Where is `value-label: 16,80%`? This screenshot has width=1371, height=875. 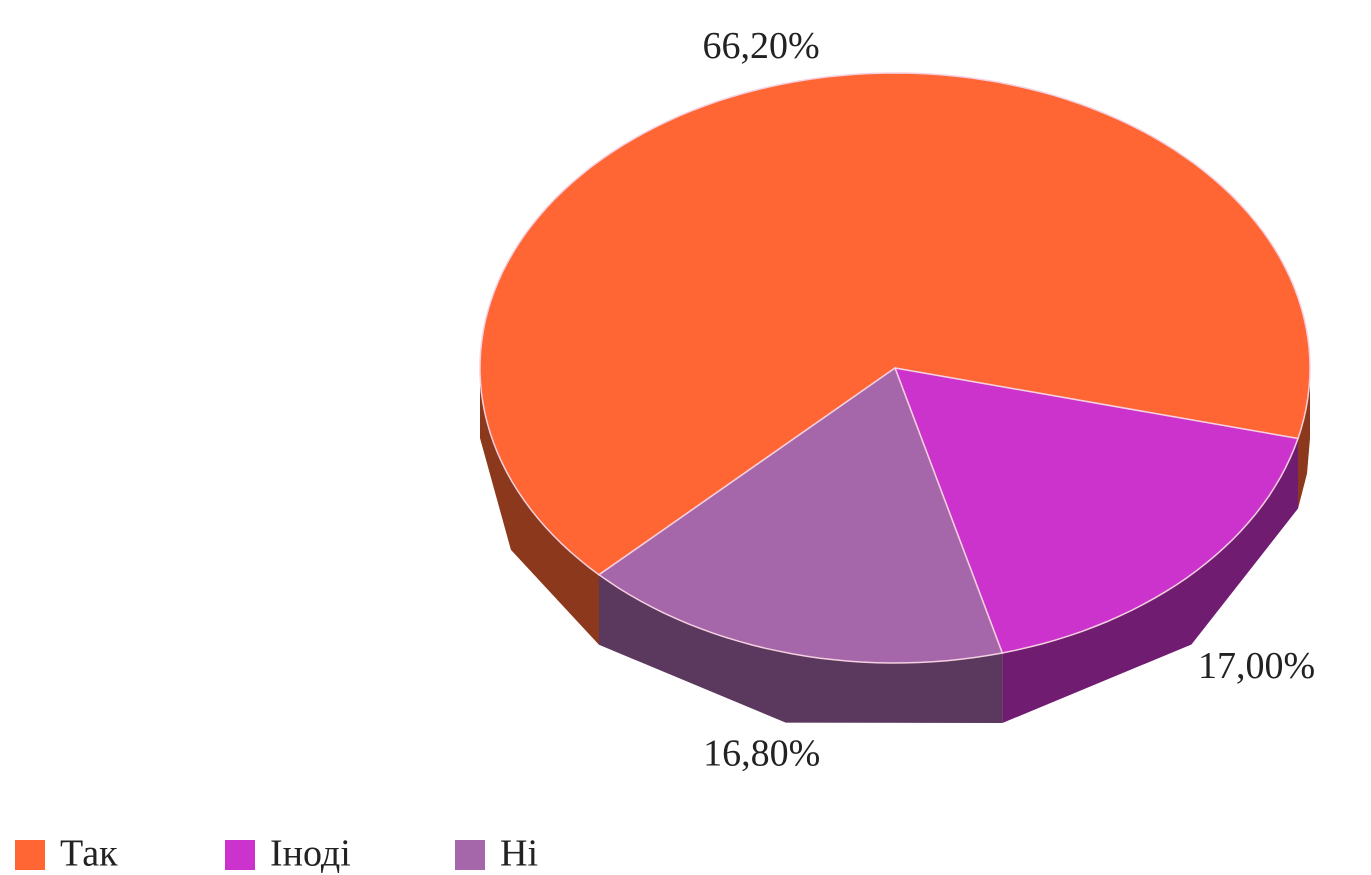
value-label: 16,80% is located at coordinates (761, 753).